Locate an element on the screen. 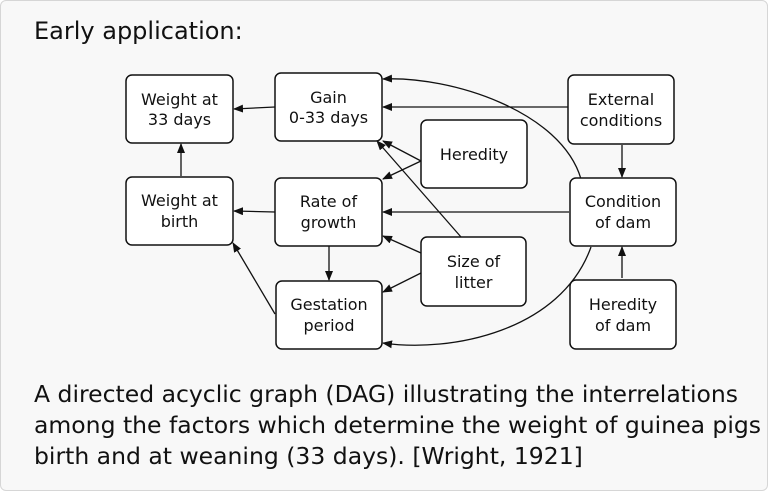 The height and width of the screenshot is (491, 768). node-label-line: Condition is located at coordinates (623, 201).